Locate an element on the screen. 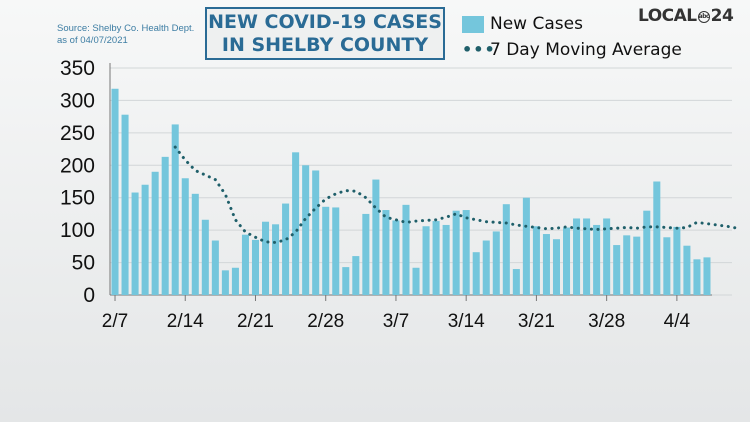  x-tick-label: 2/28 is located at coordinates (325, 321).